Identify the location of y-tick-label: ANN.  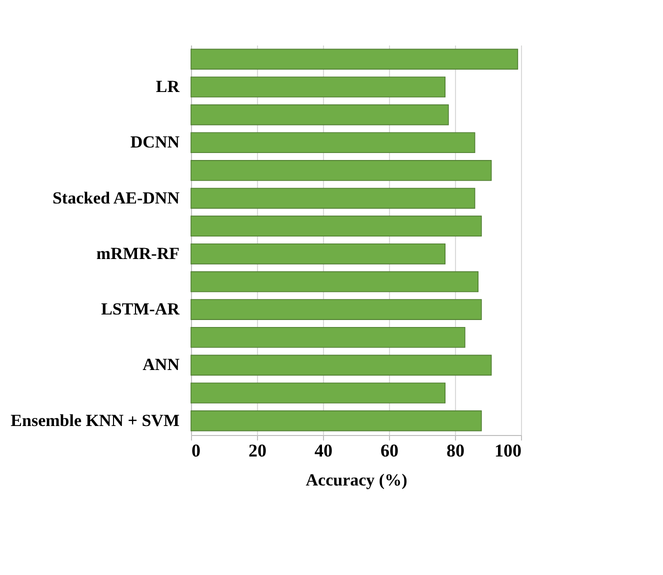
(161, 364).